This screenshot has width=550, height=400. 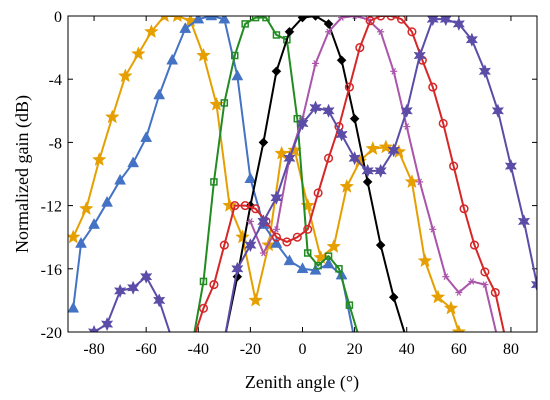 What do you see at coordinates (459, 349) in the screenshot?
I see `x-tick-label: 60` at bounding box center [459, 349].